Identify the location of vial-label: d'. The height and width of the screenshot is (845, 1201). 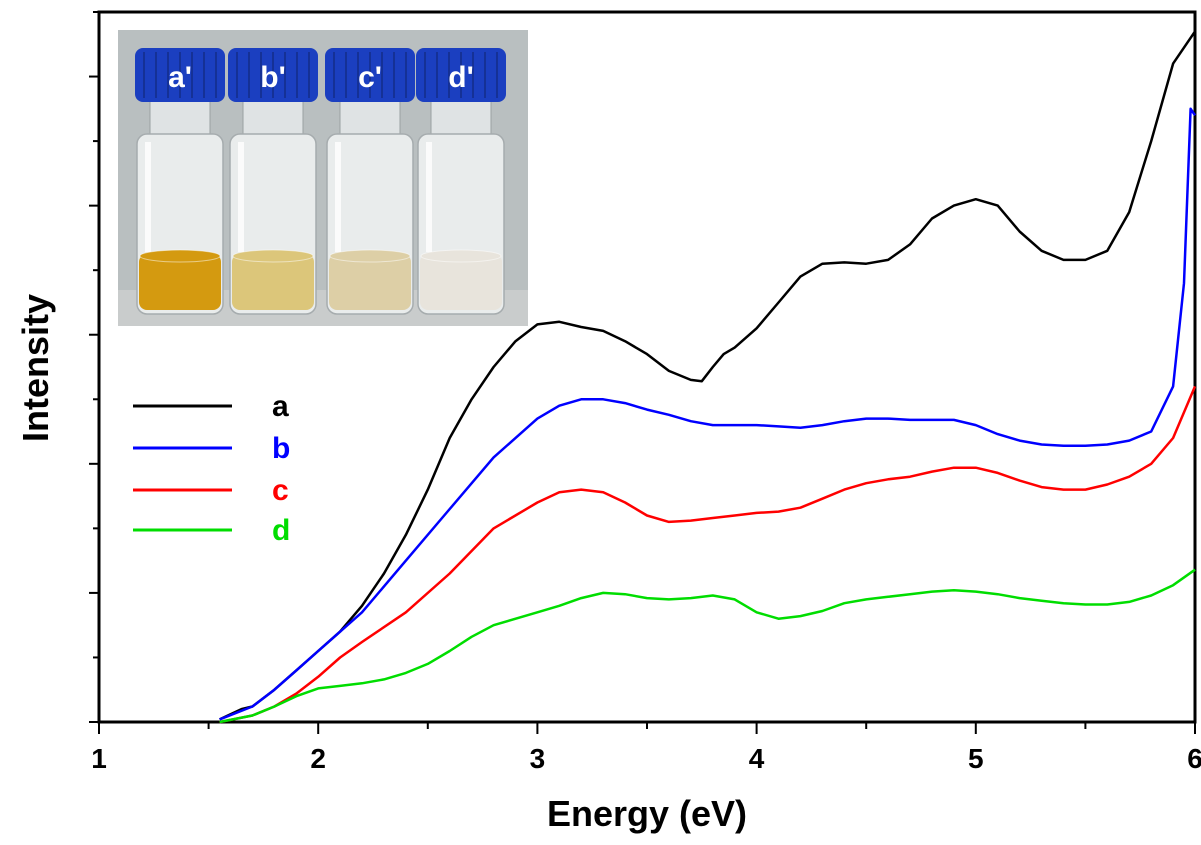
(460, 77).